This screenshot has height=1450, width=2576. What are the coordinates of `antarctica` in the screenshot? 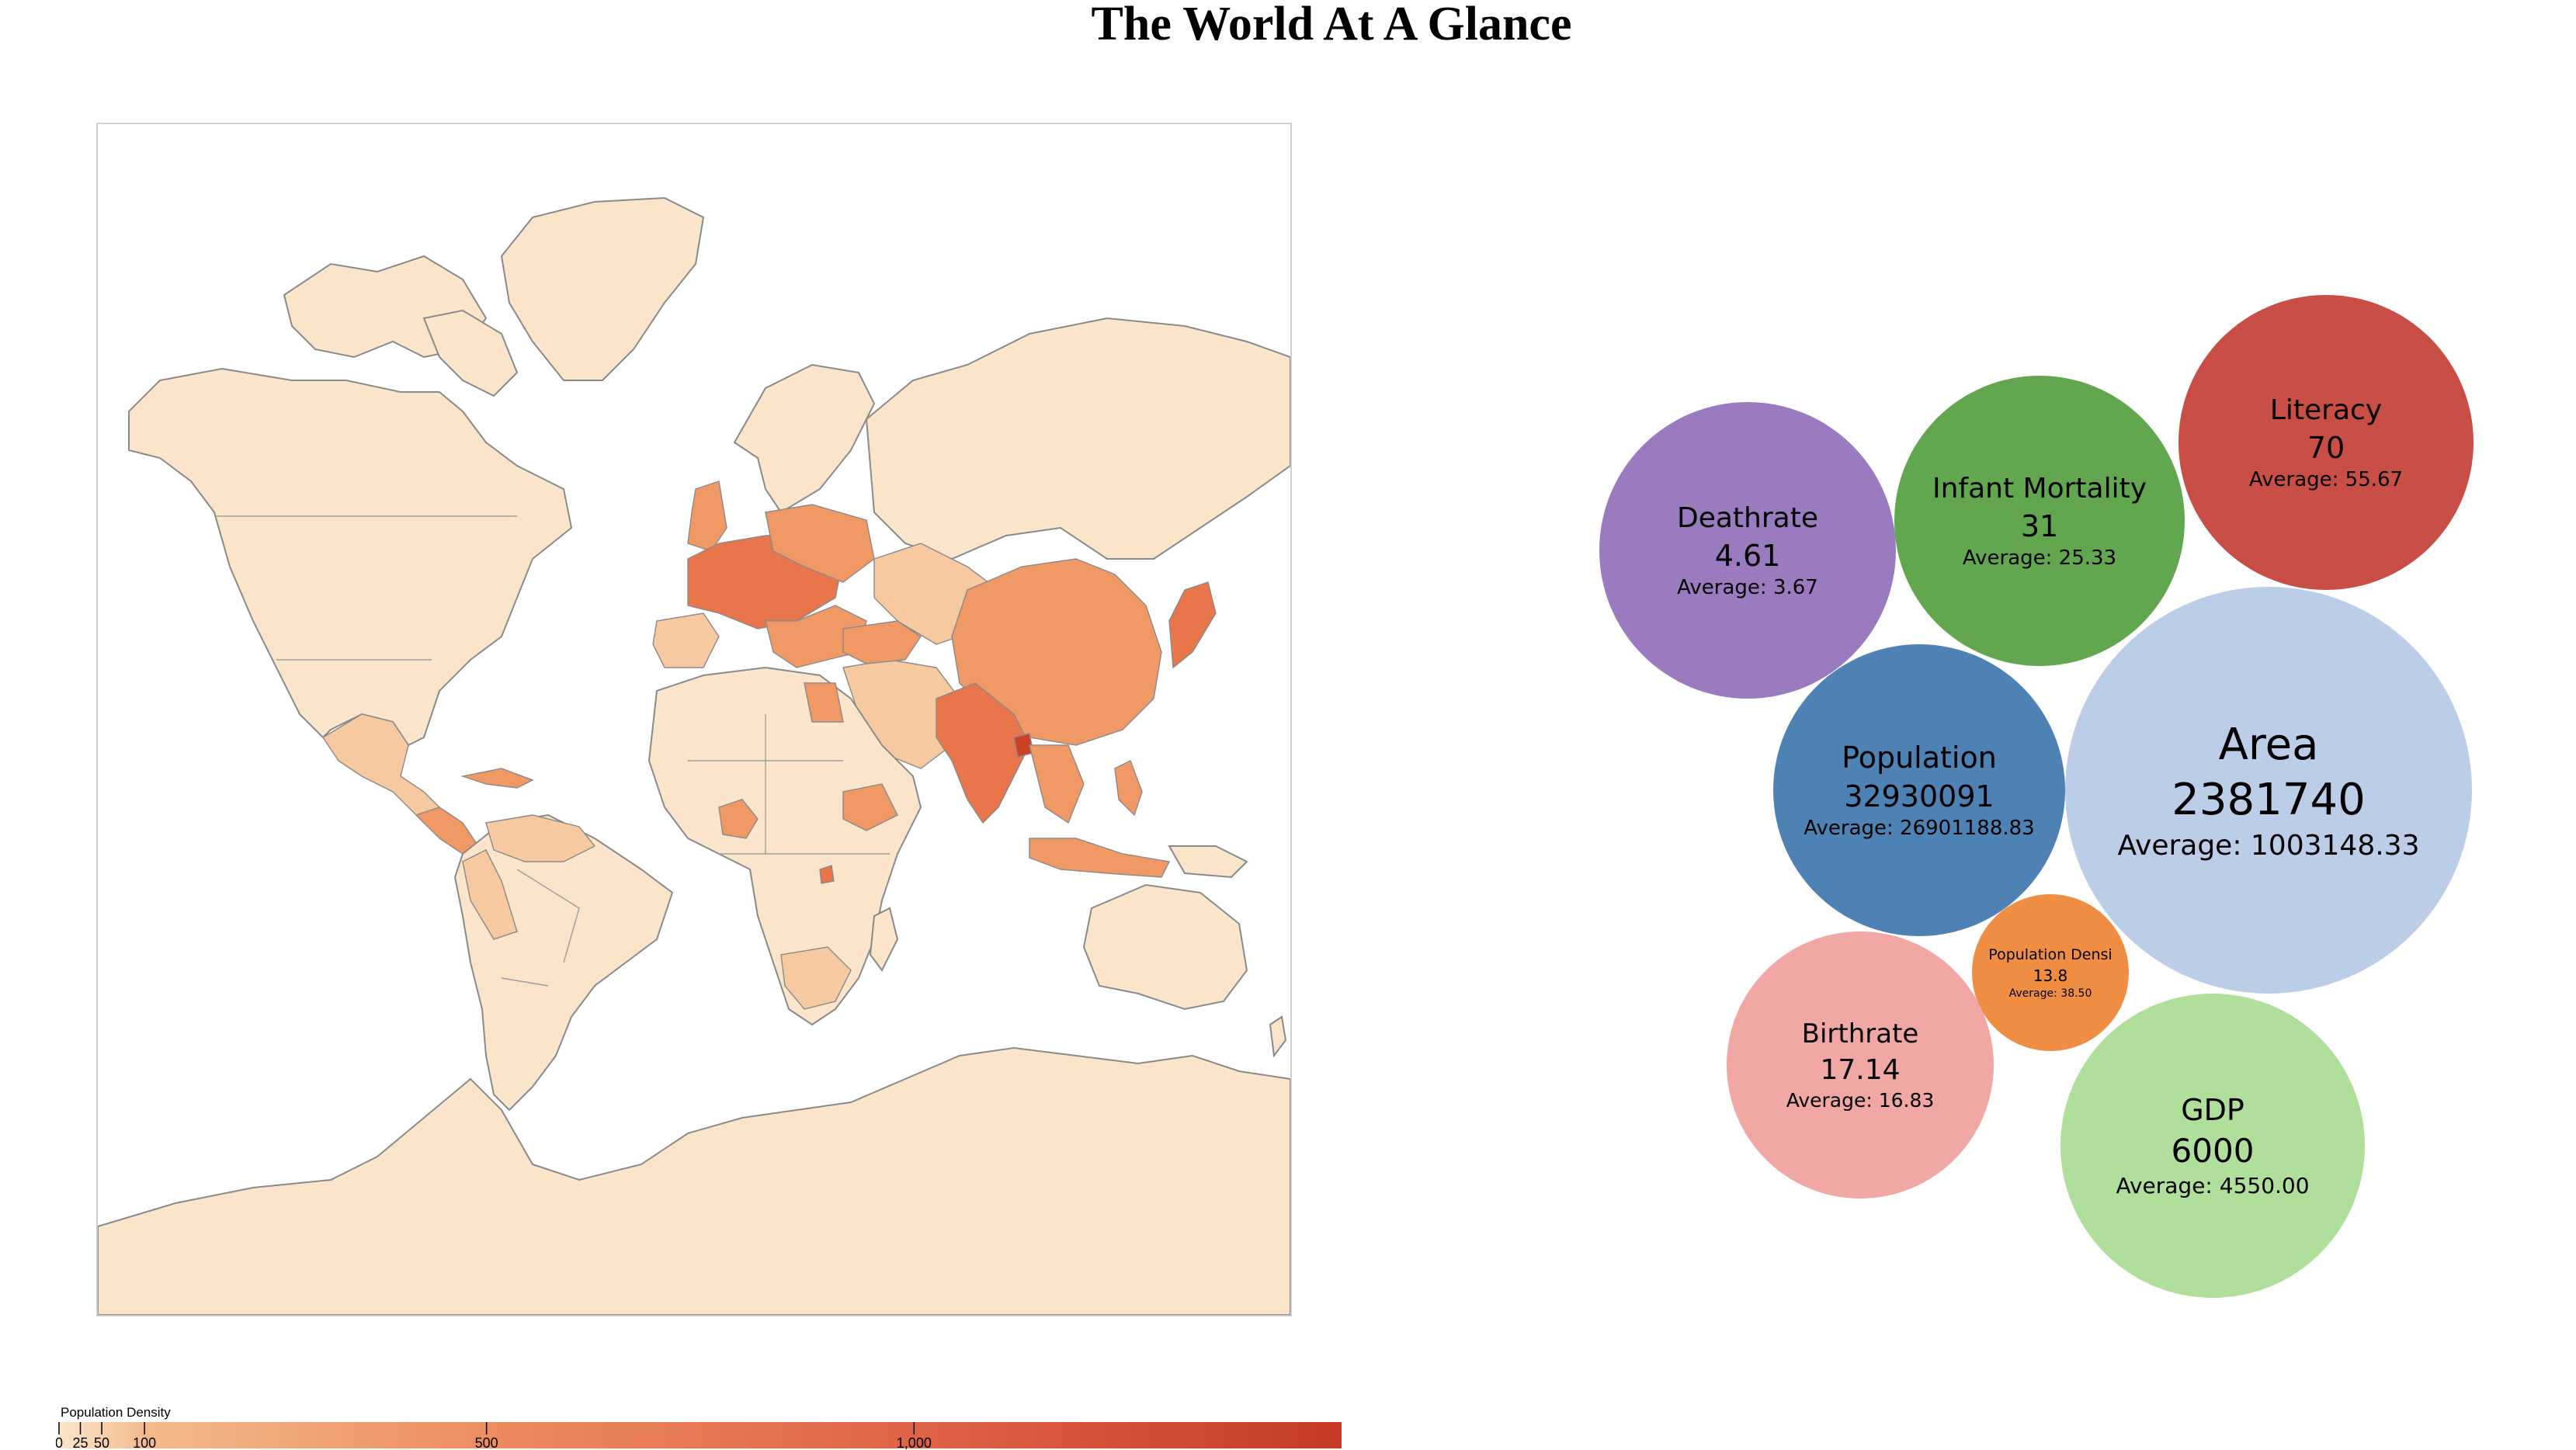 It's located at (694, 1180).